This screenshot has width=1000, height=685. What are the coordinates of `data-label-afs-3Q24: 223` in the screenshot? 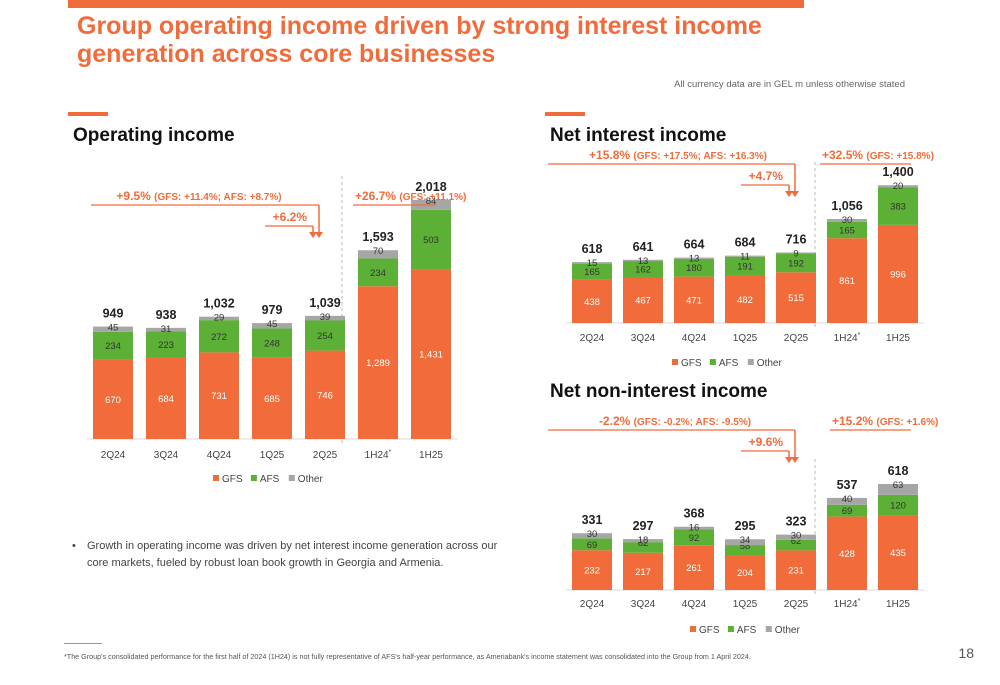 It's located at (166, 345).